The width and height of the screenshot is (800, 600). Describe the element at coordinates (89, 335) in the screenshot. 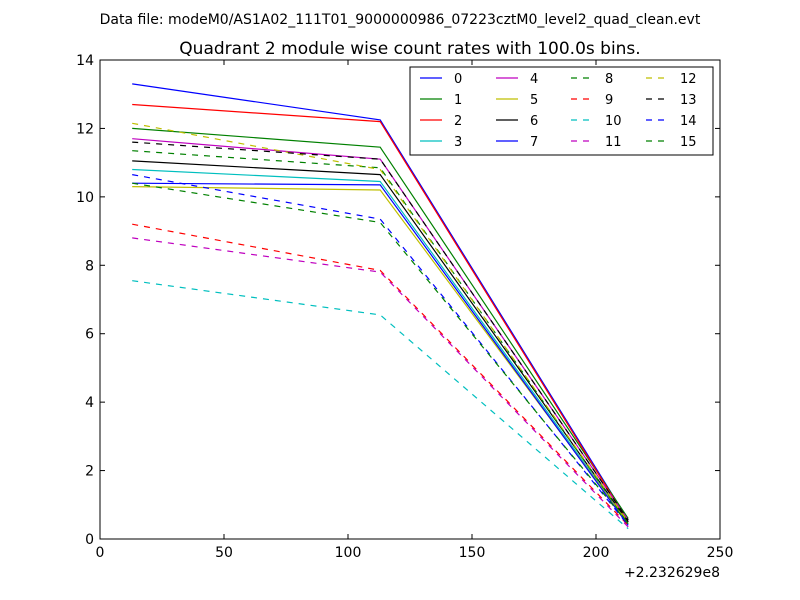

I see `y-tick-label: 6` at that location.